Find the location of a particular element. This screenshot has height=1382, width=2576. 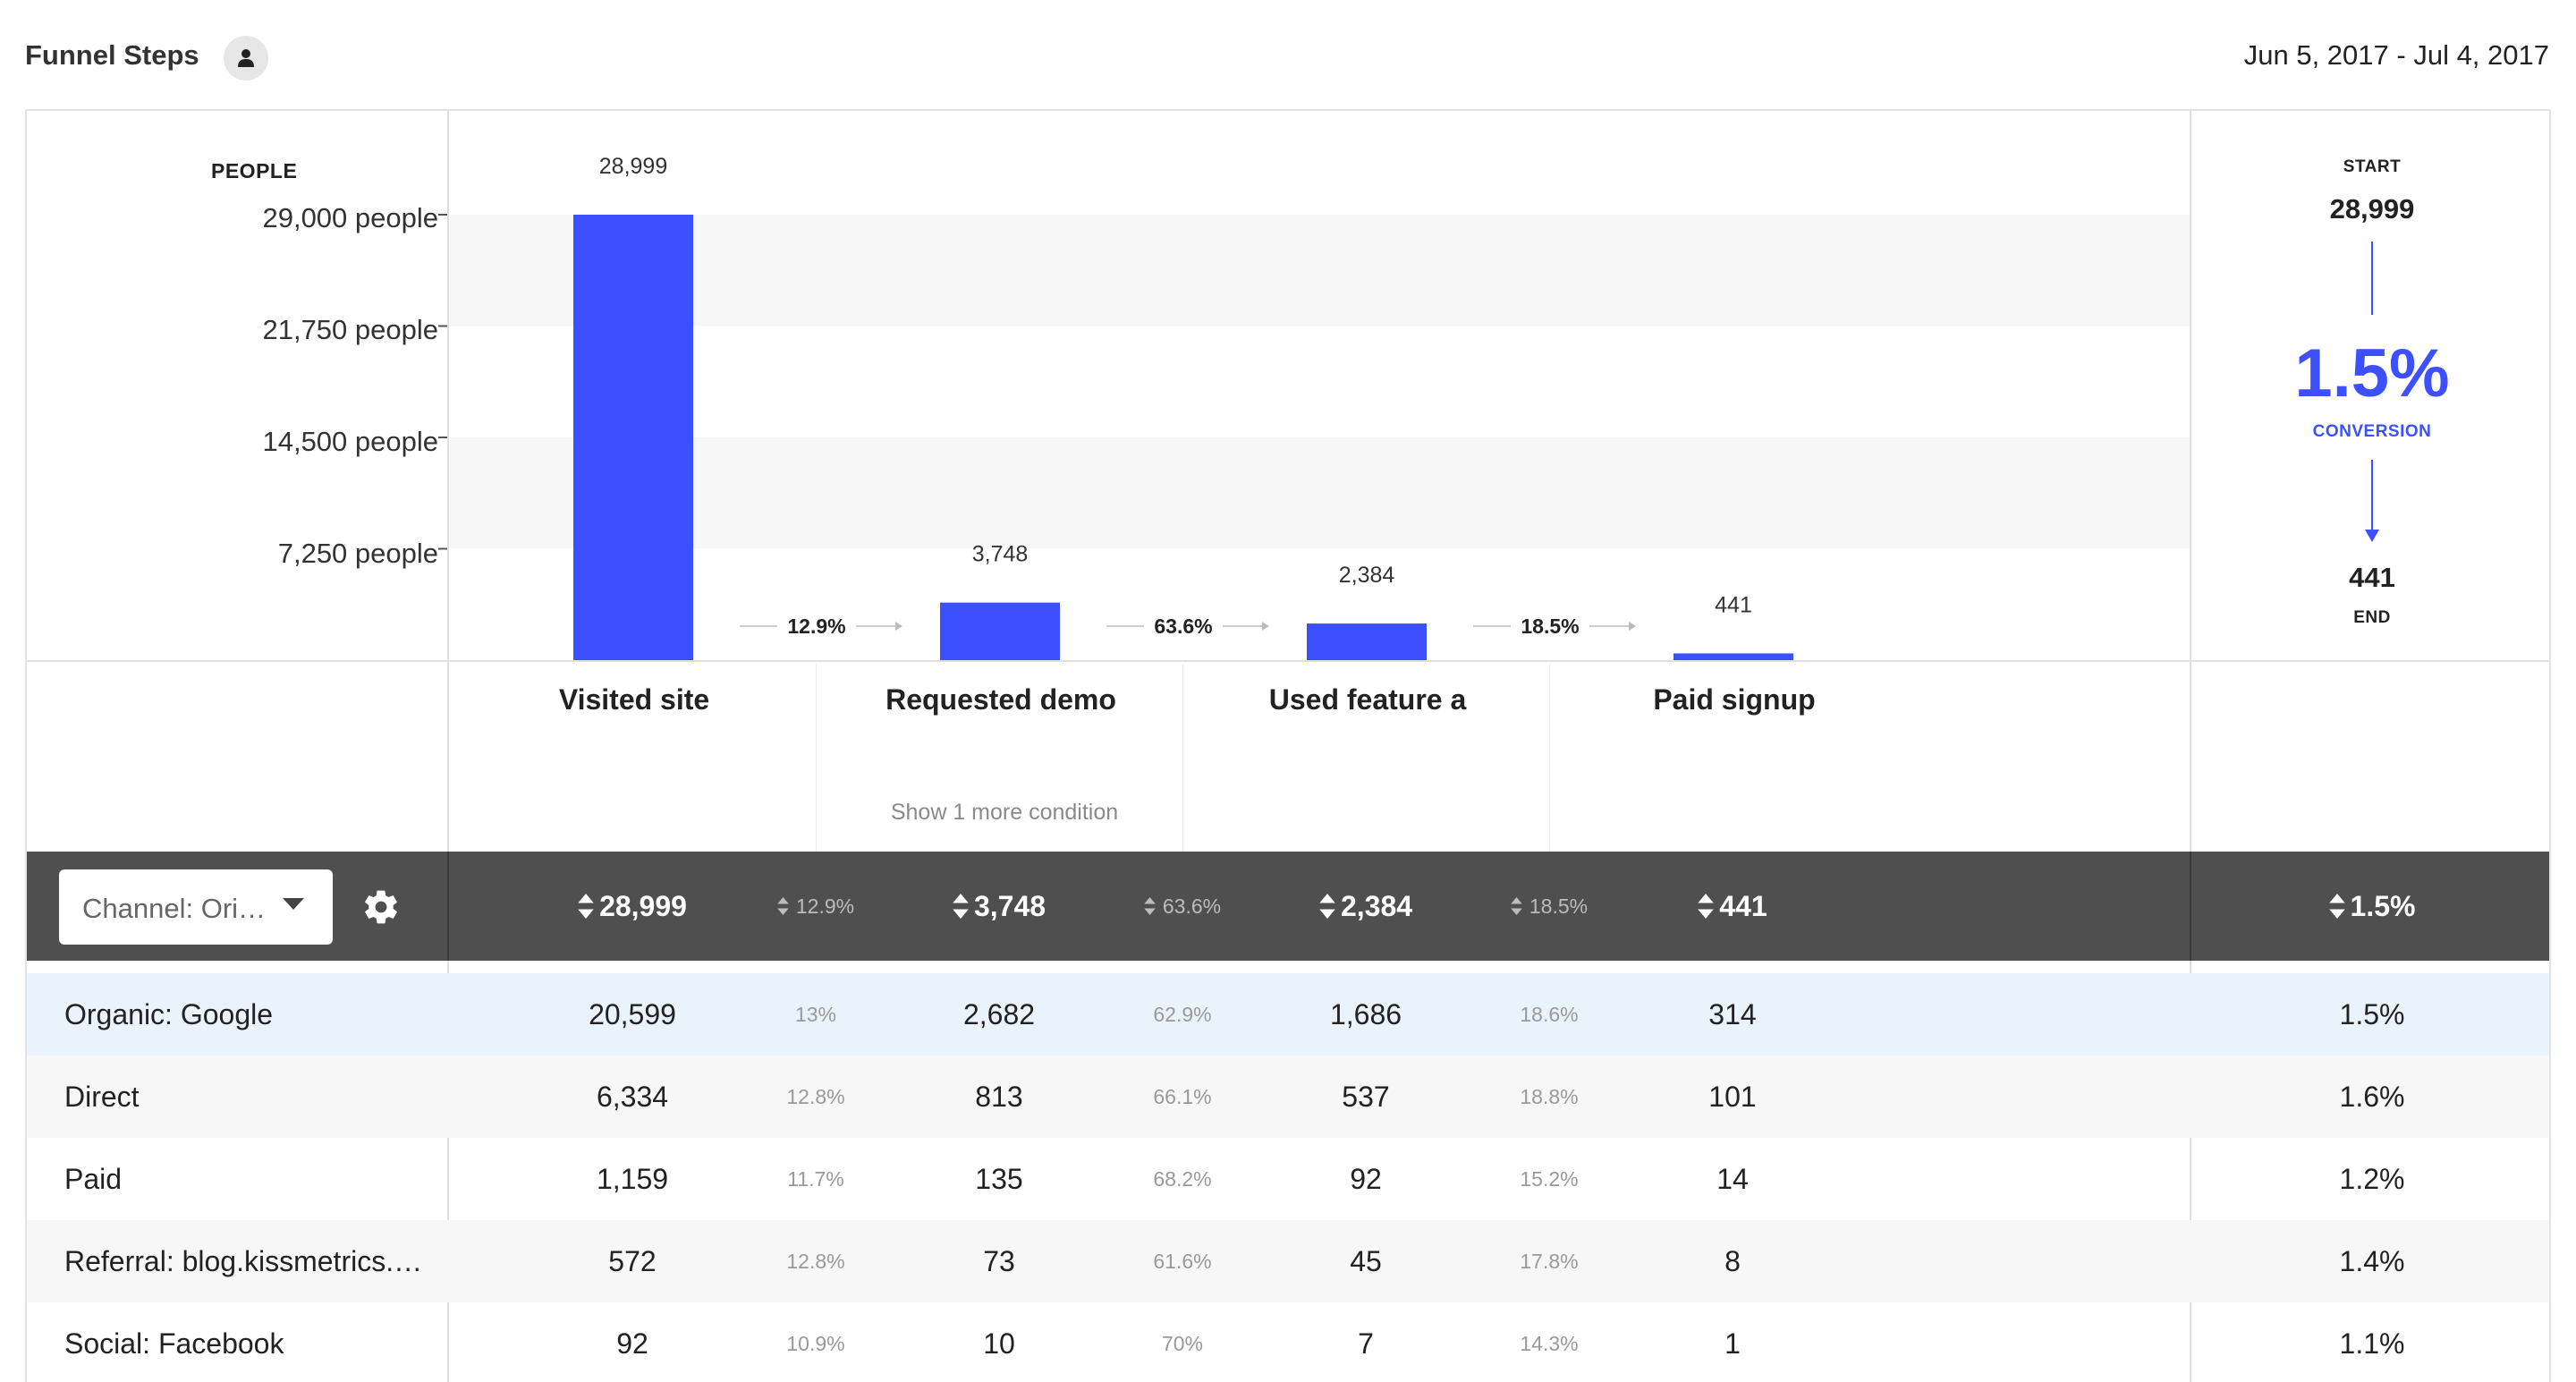

summary-divider is located at coordinates (2190, 747).